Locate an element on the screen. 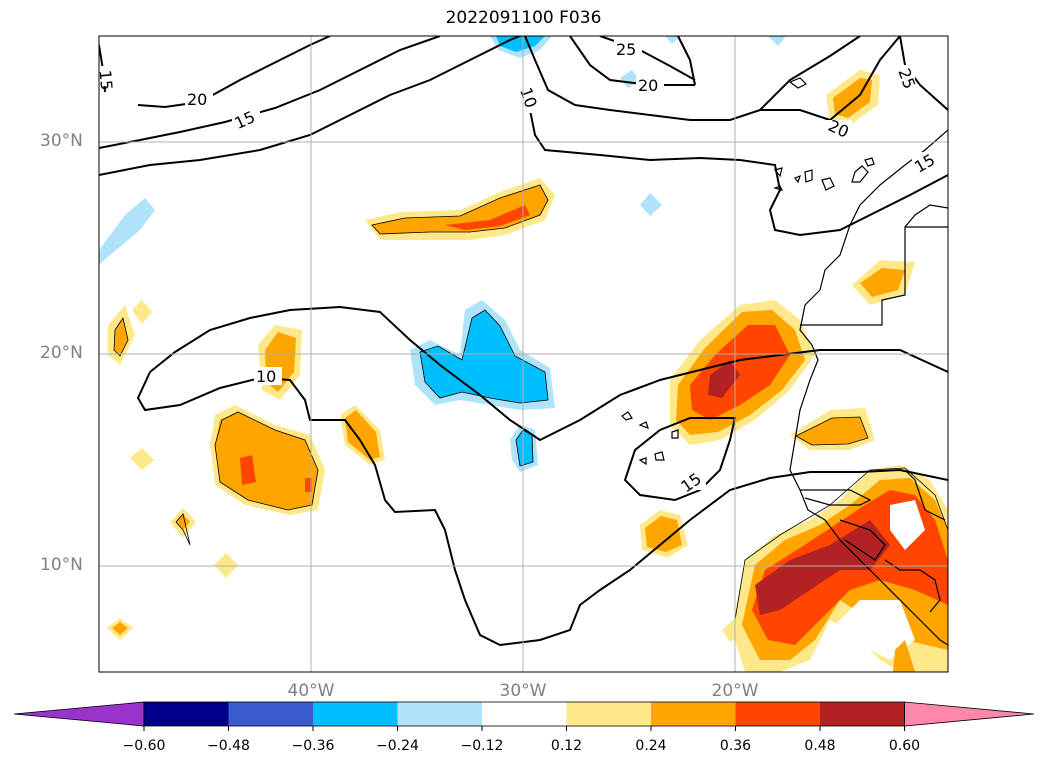 The image size is (1047, 765). colorbar-tick-label: −0.12 is located at coordinates (482, 746).